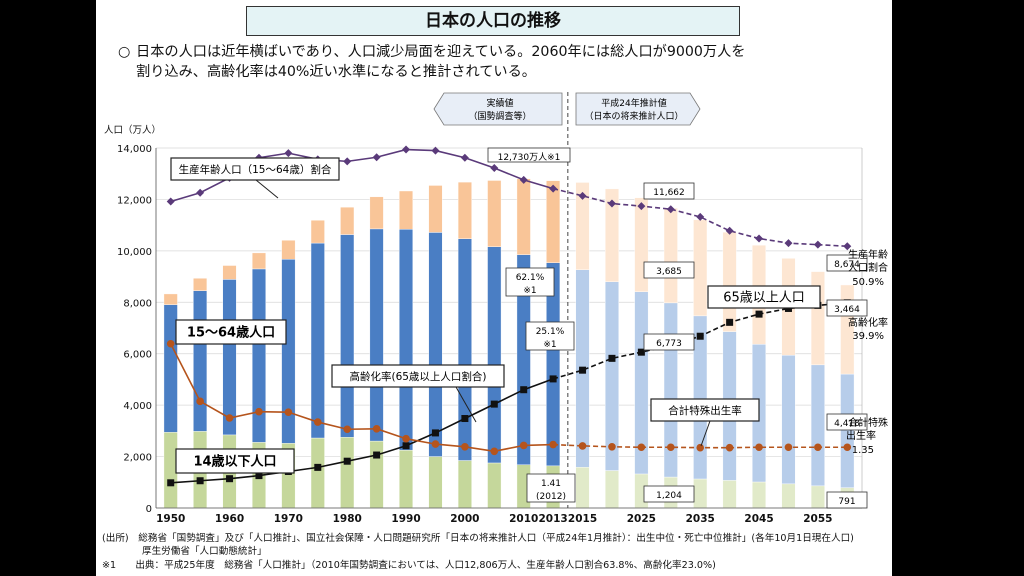  I want to click on label-young-pop-box, so click(235, 461).